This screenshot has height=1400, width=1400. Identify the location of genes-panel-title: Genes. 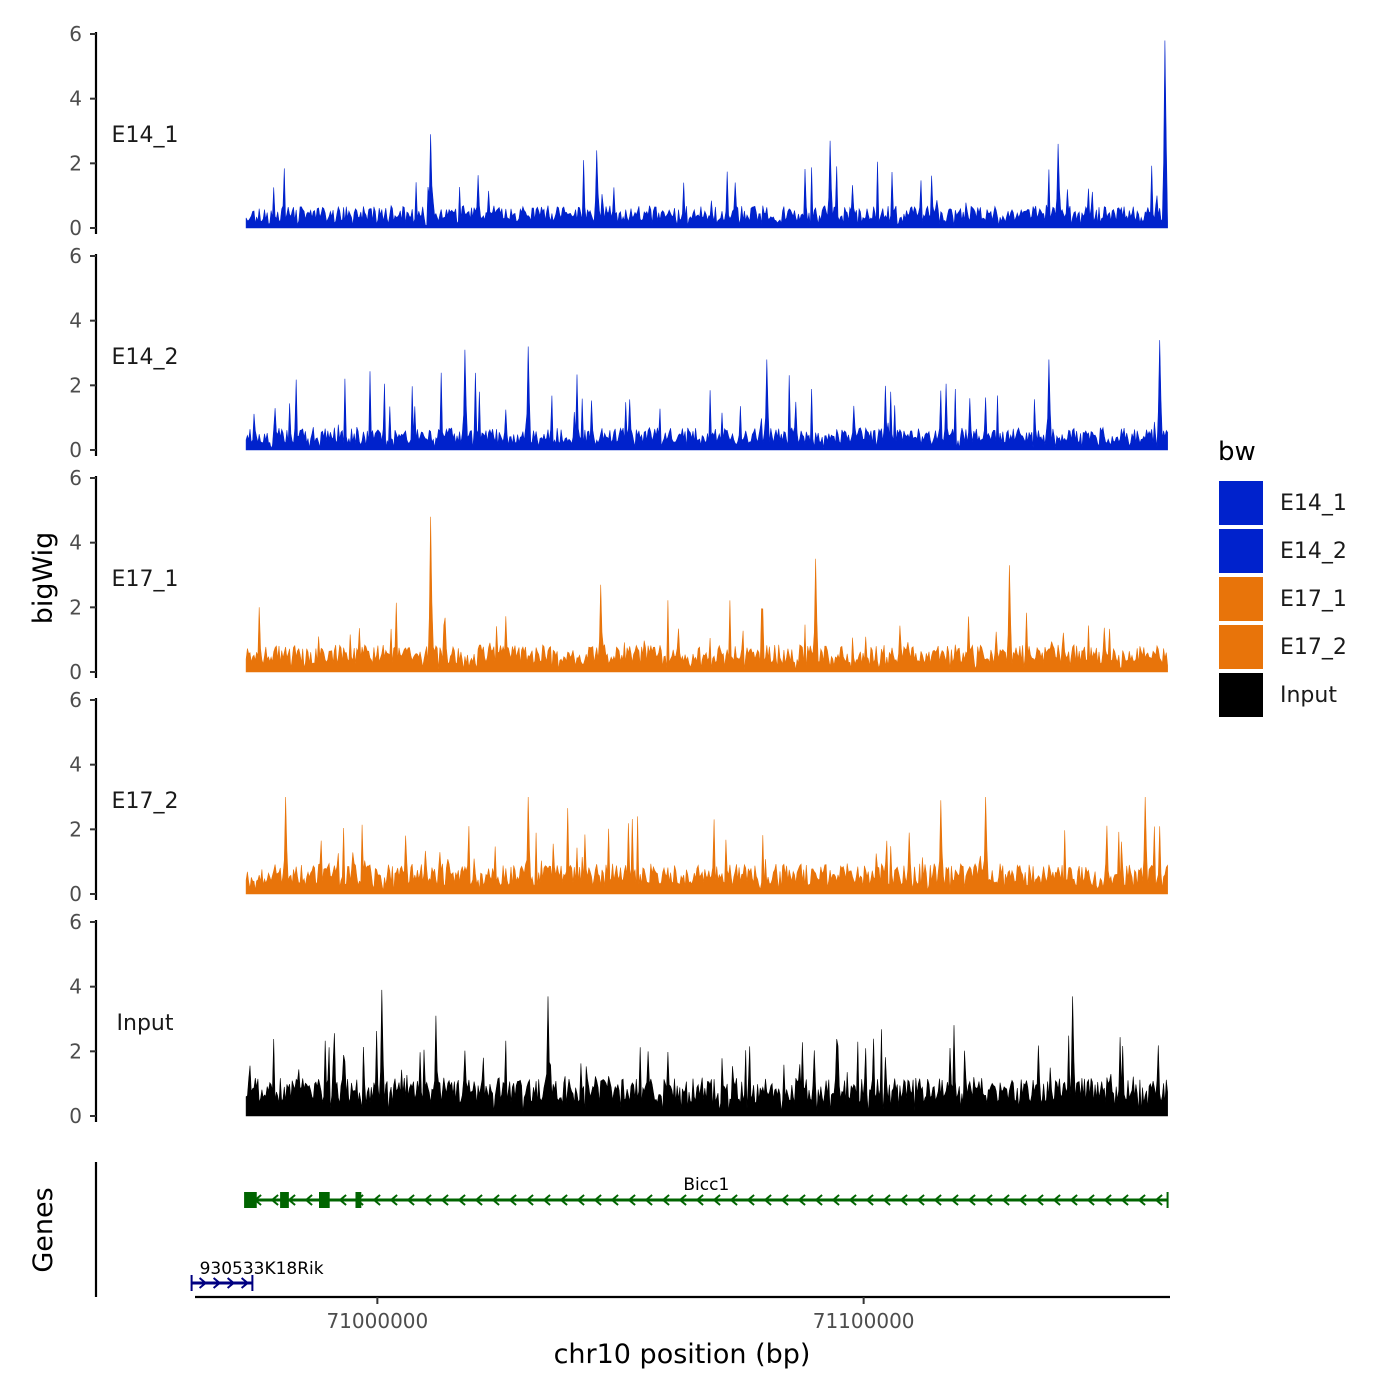
(43, 1229).